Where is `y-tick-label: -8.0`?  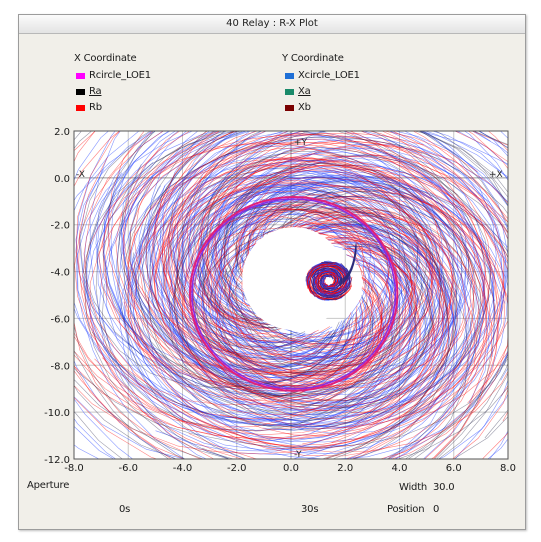
y-tick-label: -8.0 is located at coordinates (60, 366).